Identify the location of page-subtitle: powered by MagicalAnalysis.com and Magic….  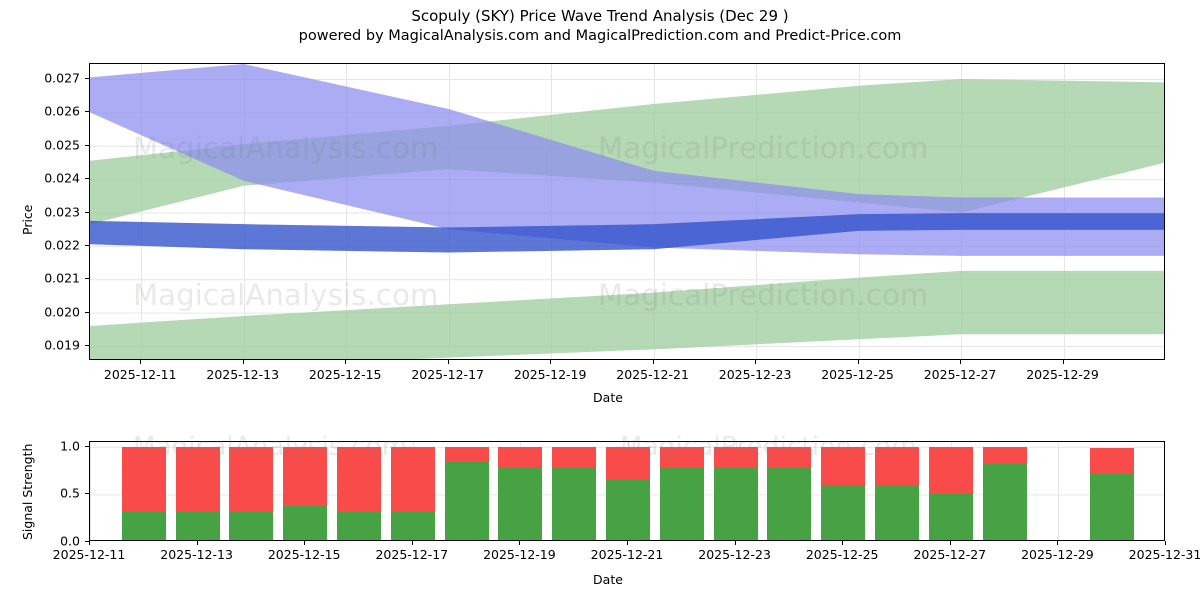
(600, 36).